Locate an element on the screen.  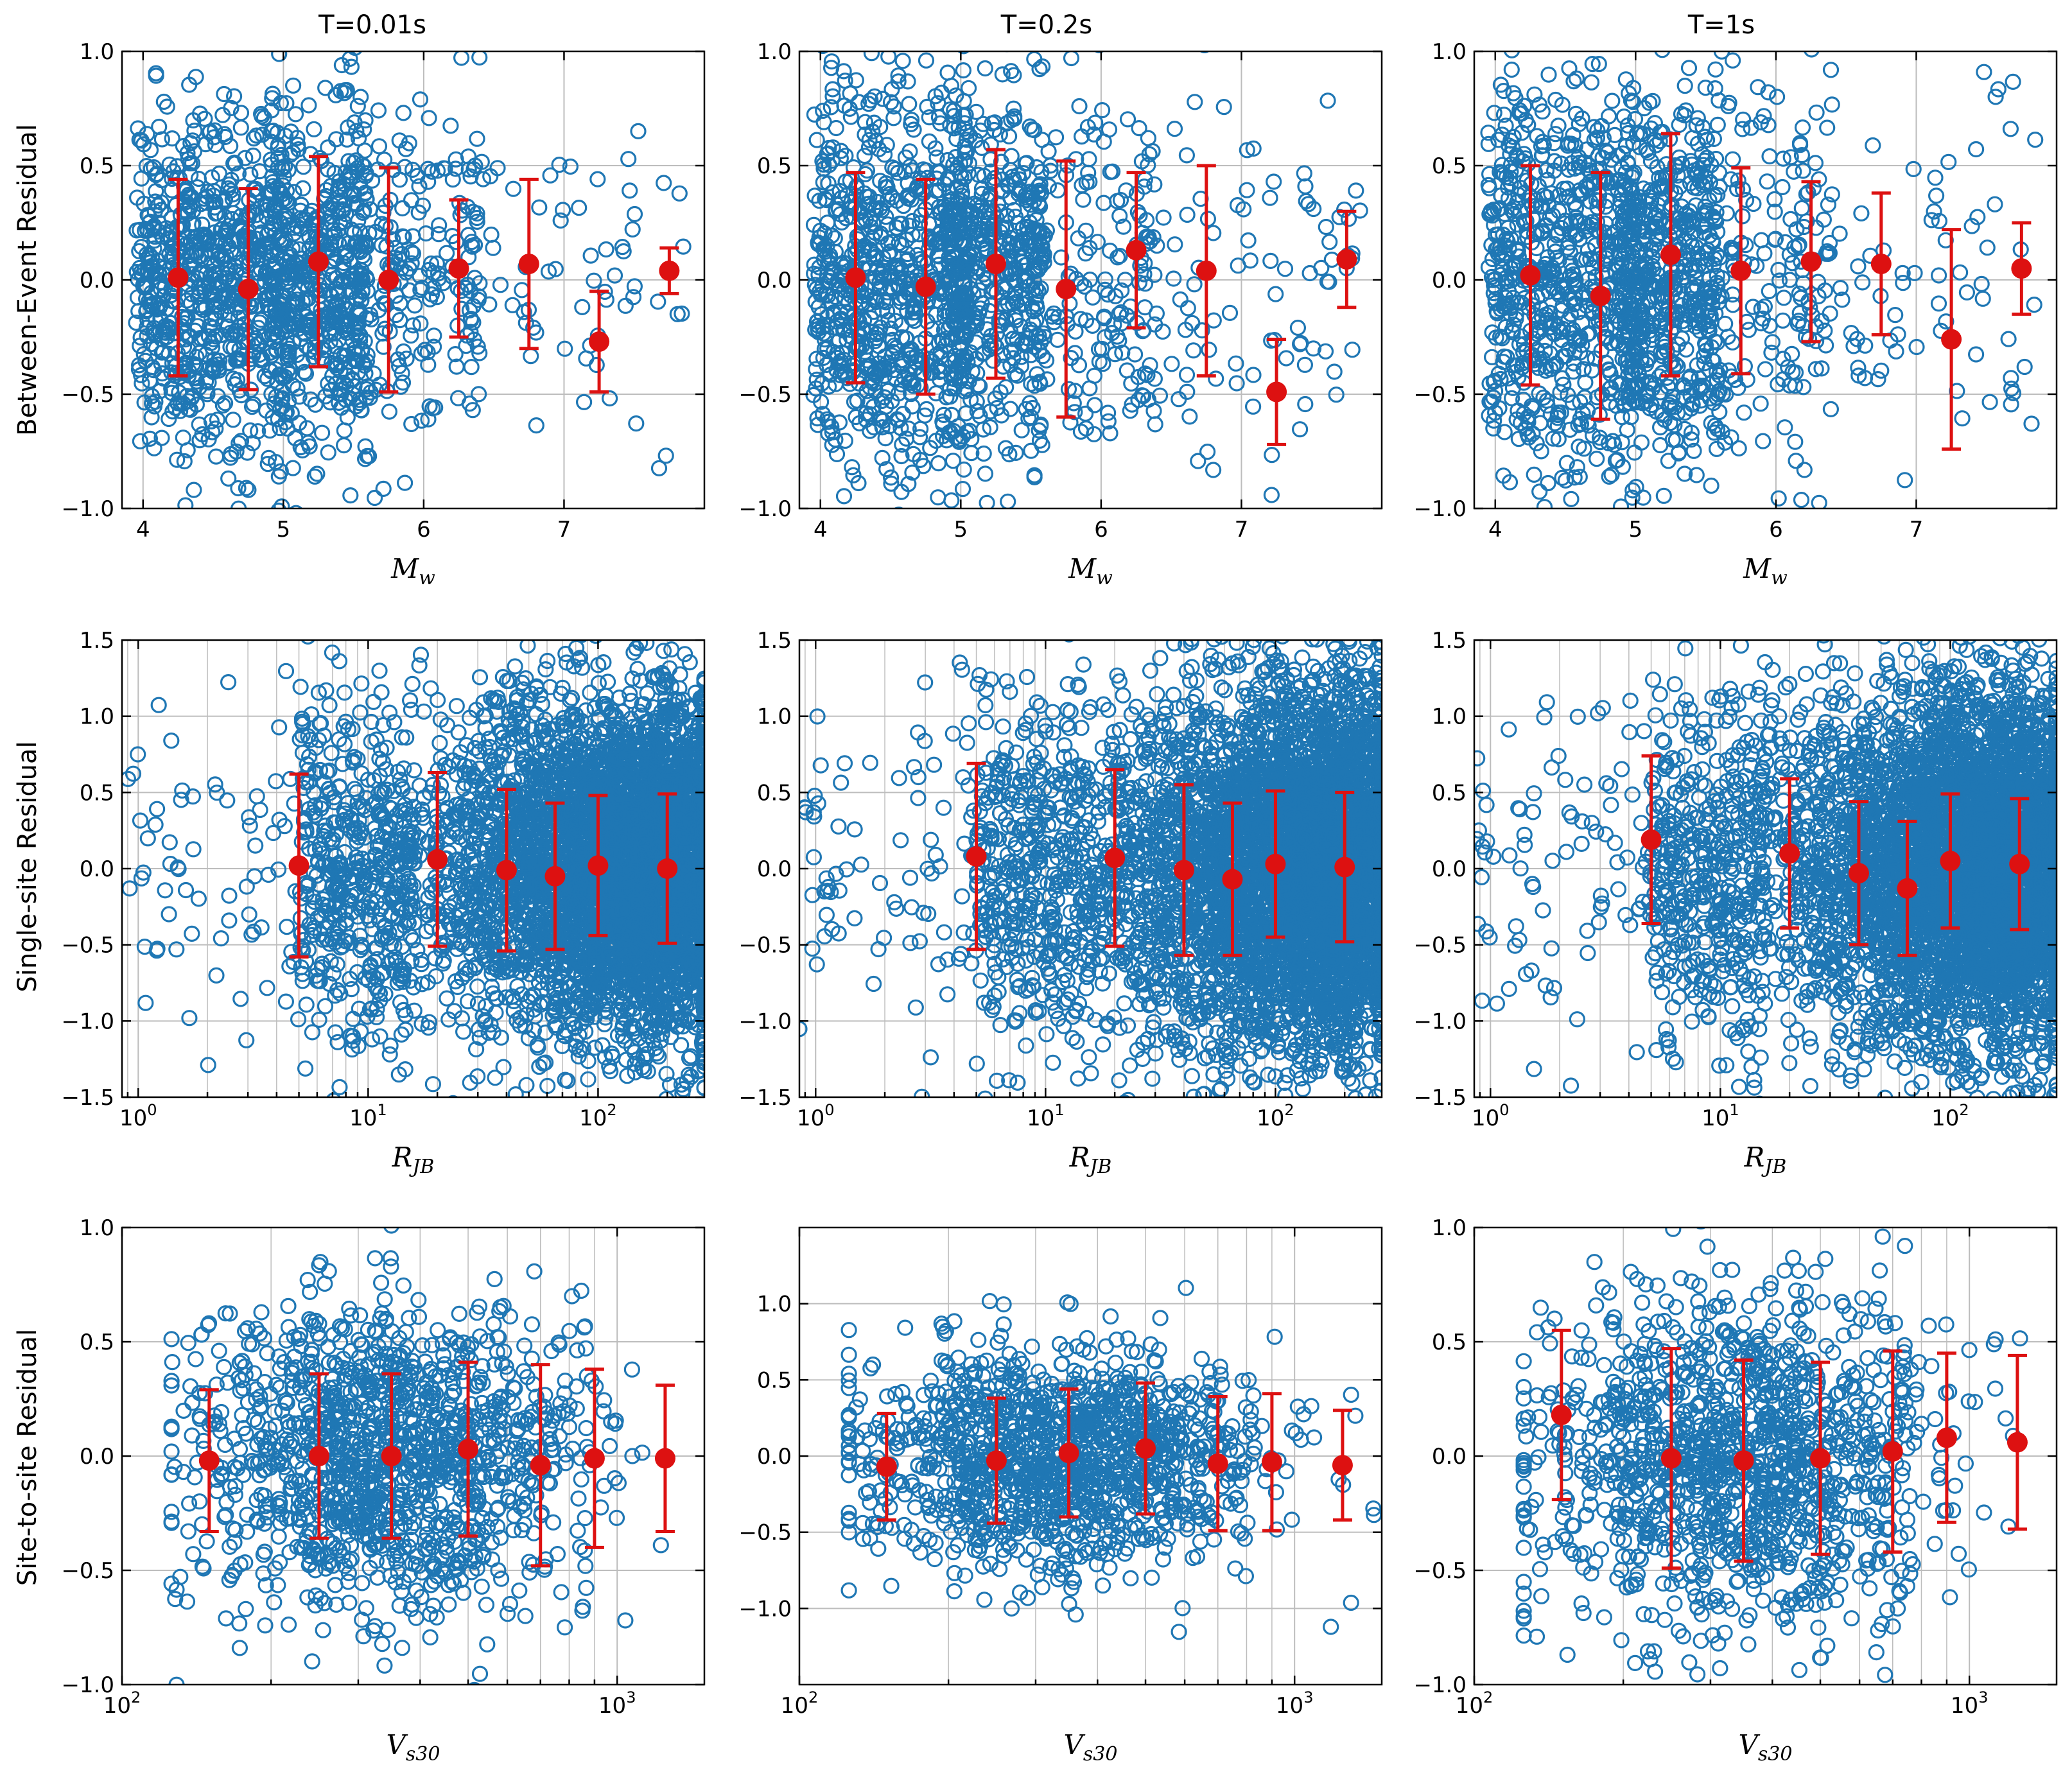
y-tick-label: 0.0 is located at coordinates (775, 280).